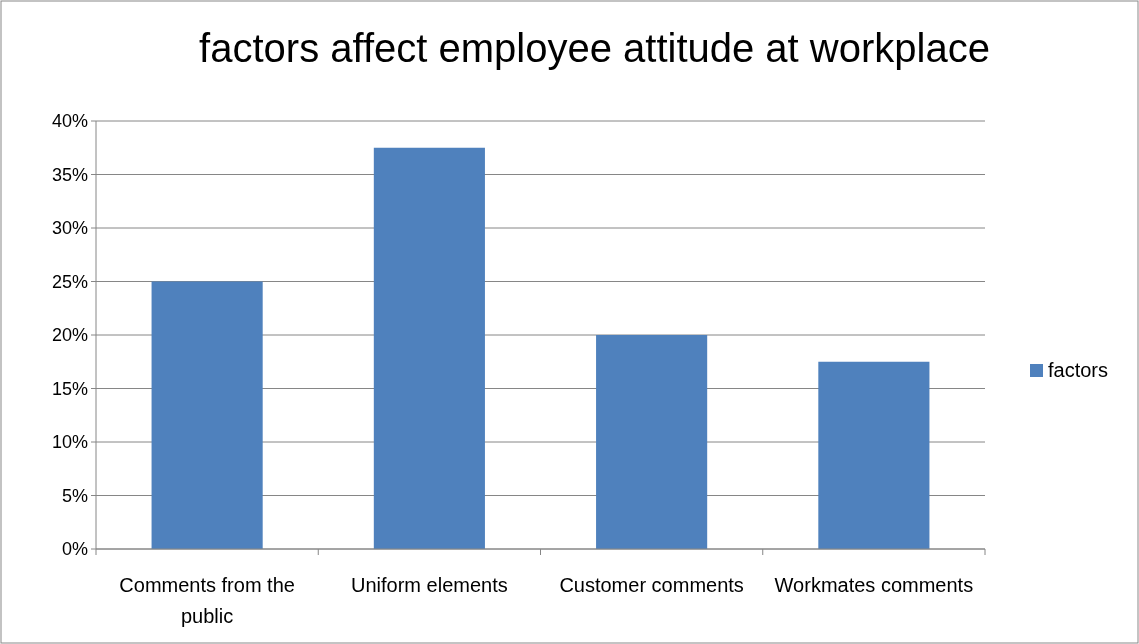 This screenshot has height=644, width=1139. Describe the element at coordinates (429, 585) in the screenshot. I see `x-tick-label: Uniform elements` at that location.